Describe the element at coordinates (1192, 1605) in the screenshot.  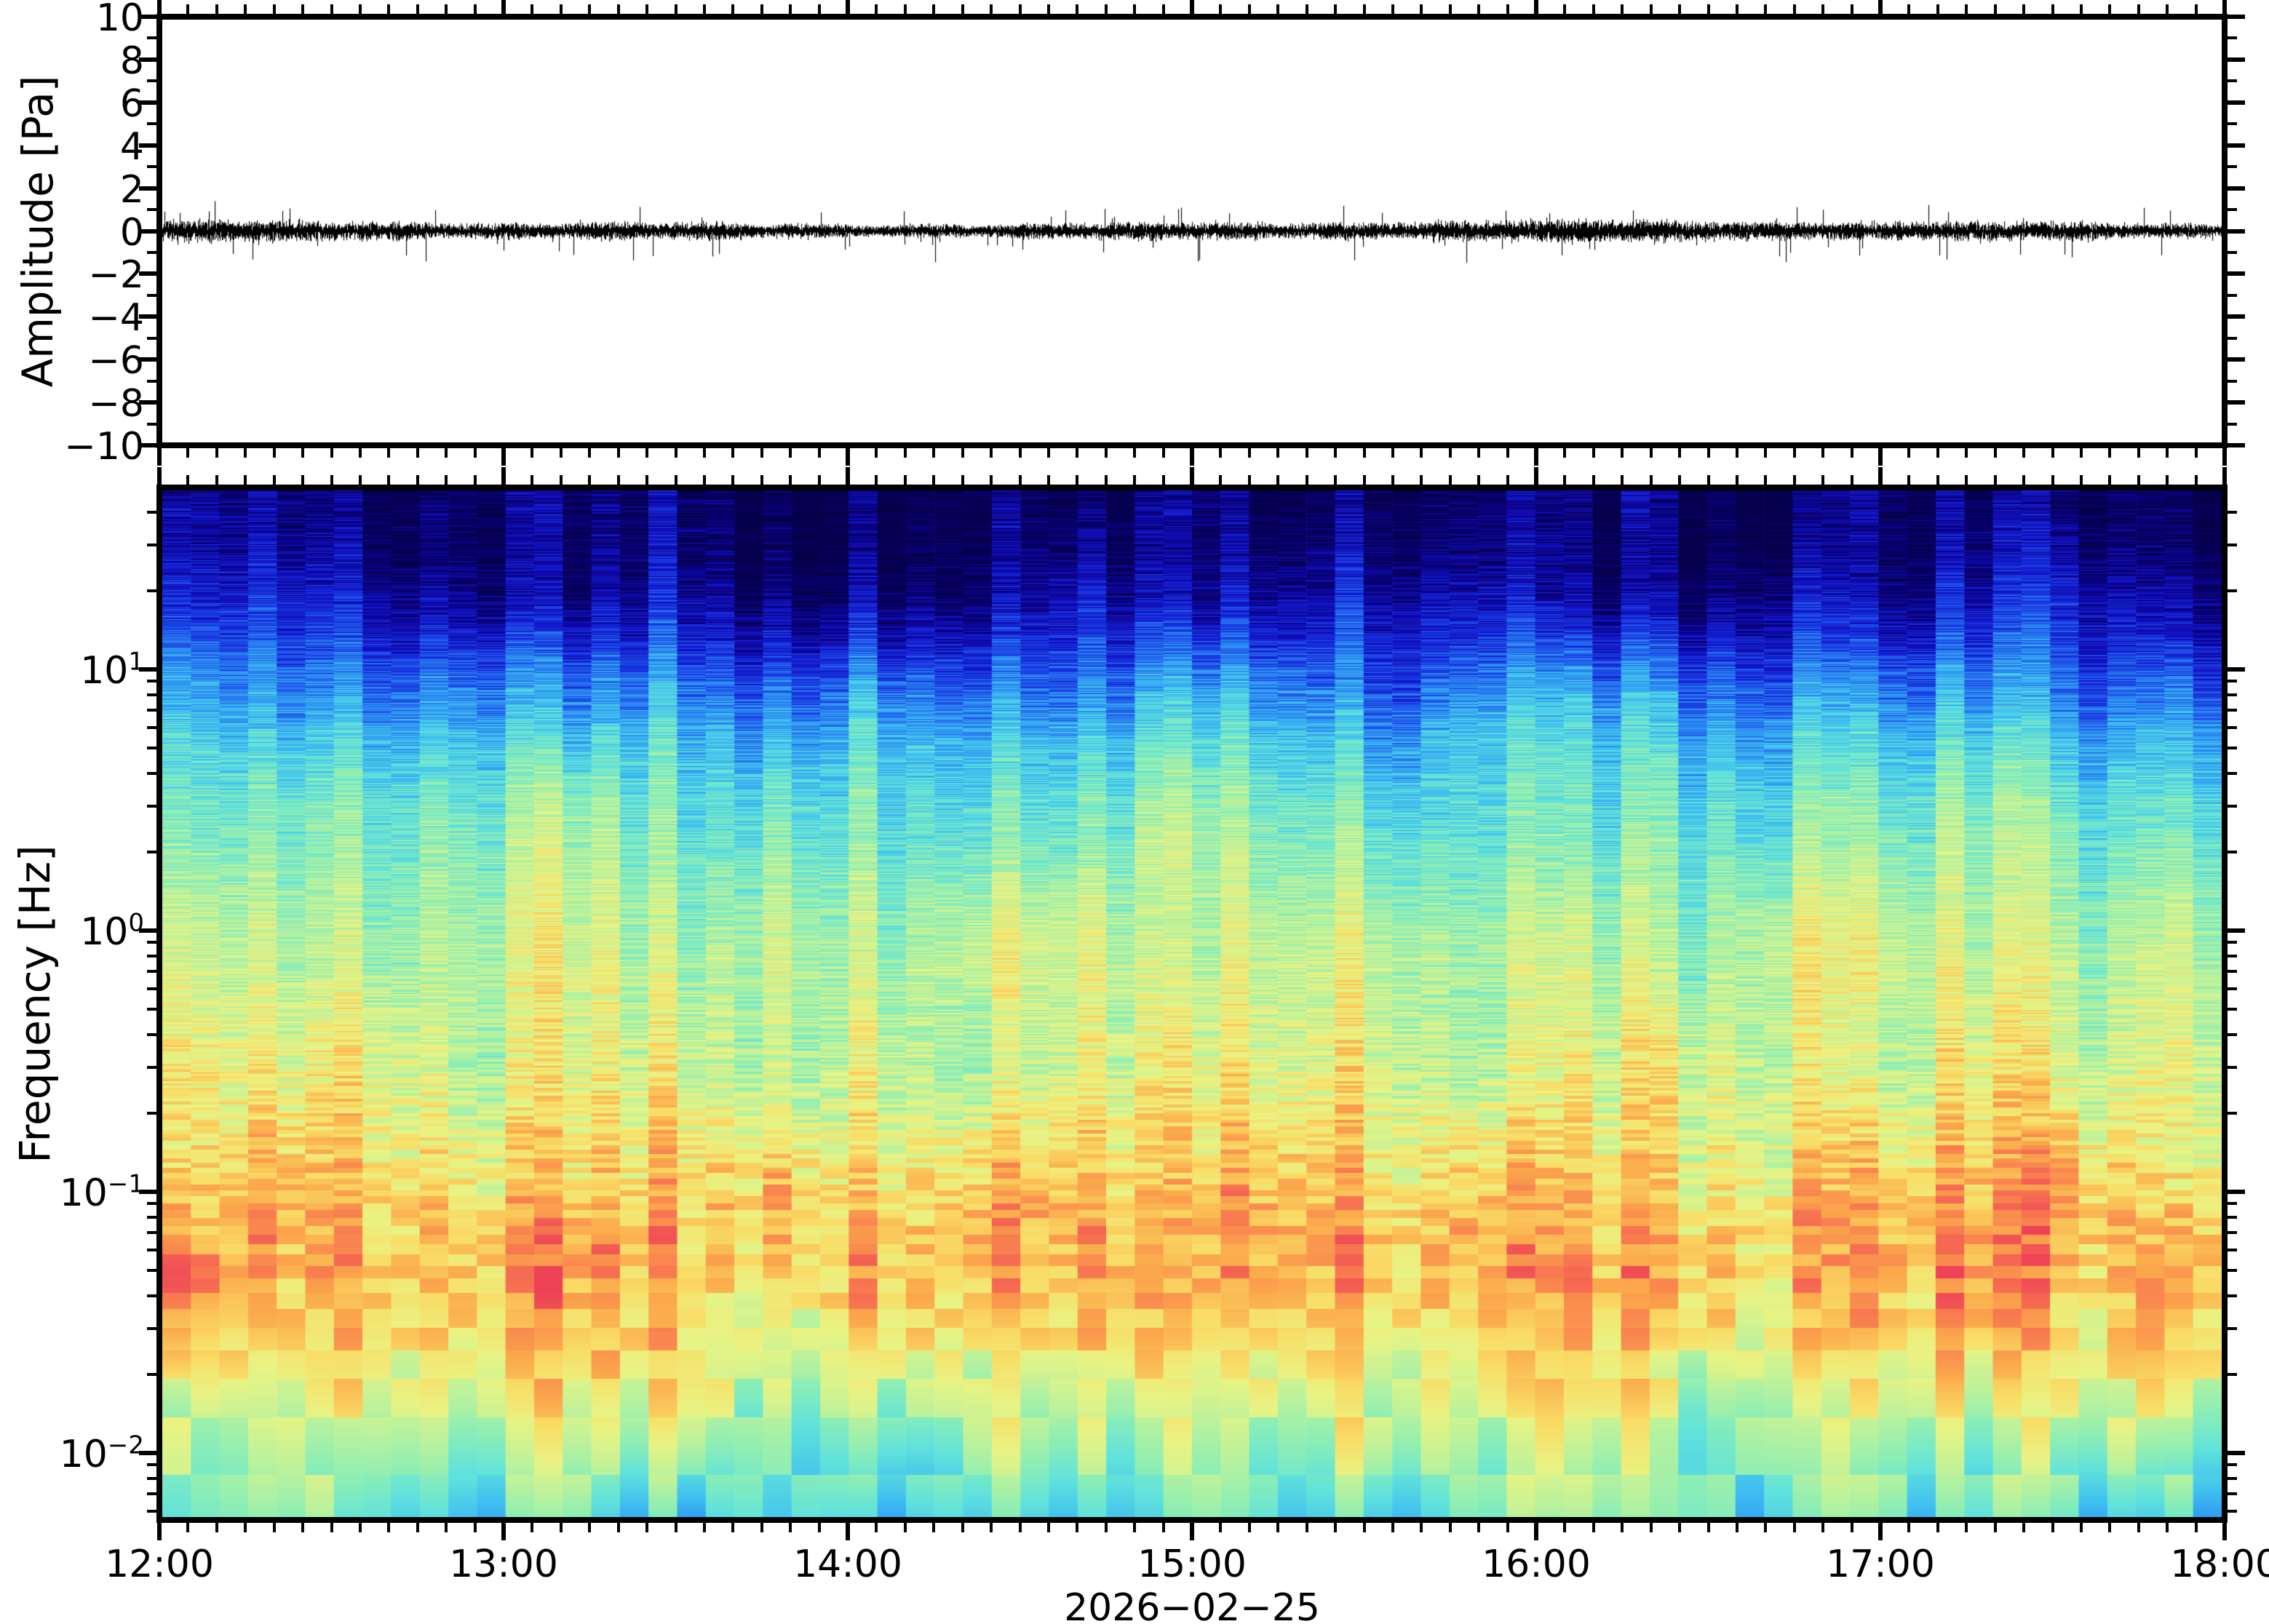
I see `x-axis-date-label: 2026−02−25` at that location.